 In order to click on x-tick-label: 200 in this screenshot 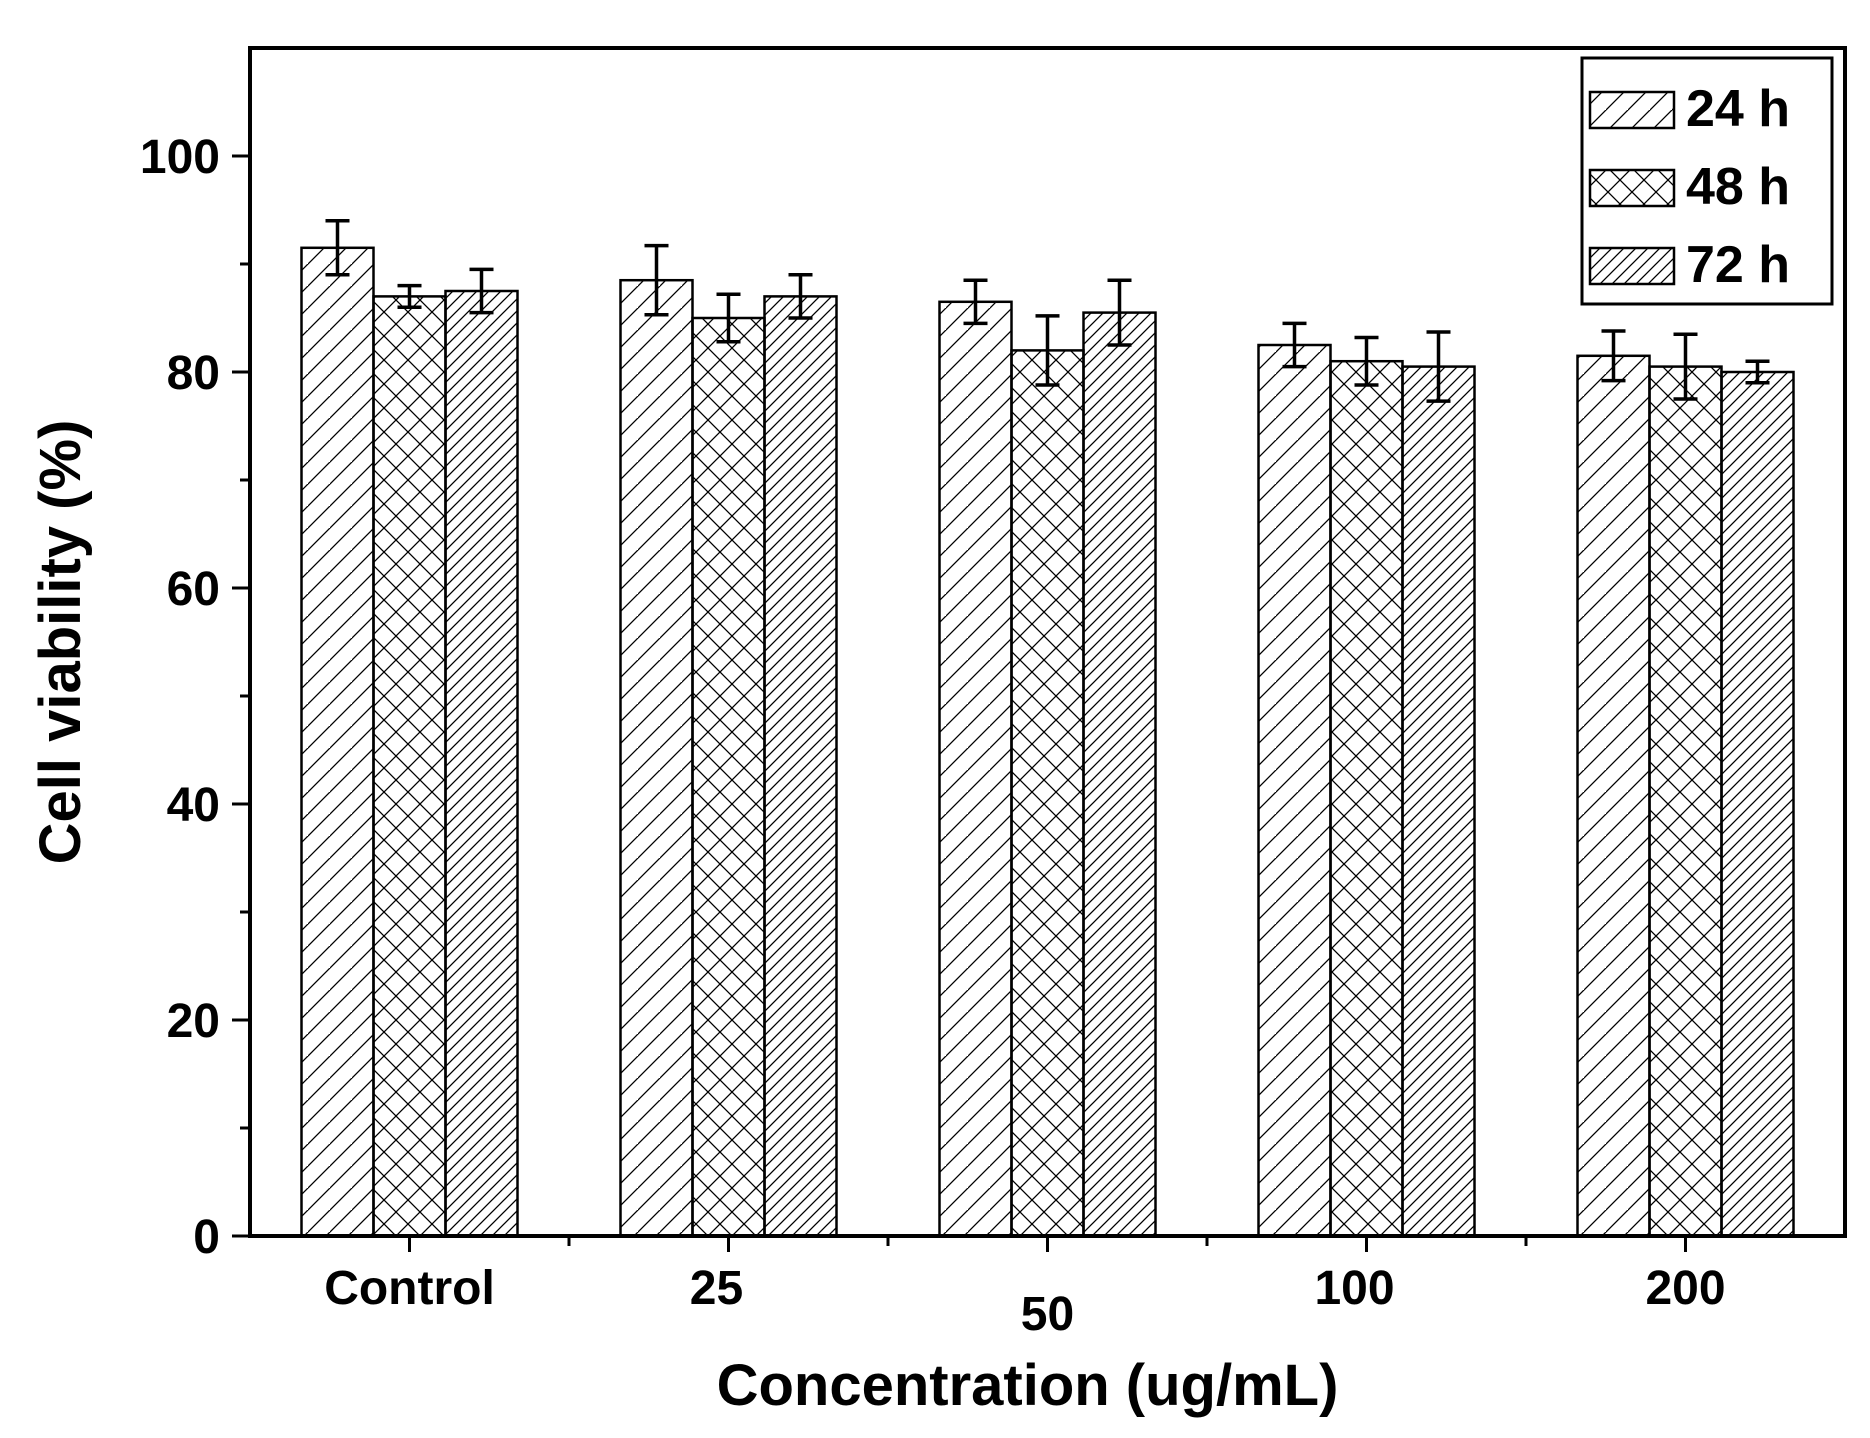, I will do `click(1685, 1288)`.